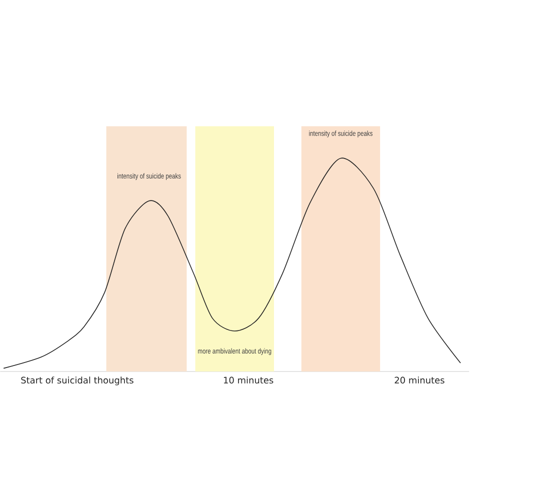  Describe the element at coordinates (77, 381) in the screenshot. I see `x-tick-label: Start of suicidal thoughts` at that location.